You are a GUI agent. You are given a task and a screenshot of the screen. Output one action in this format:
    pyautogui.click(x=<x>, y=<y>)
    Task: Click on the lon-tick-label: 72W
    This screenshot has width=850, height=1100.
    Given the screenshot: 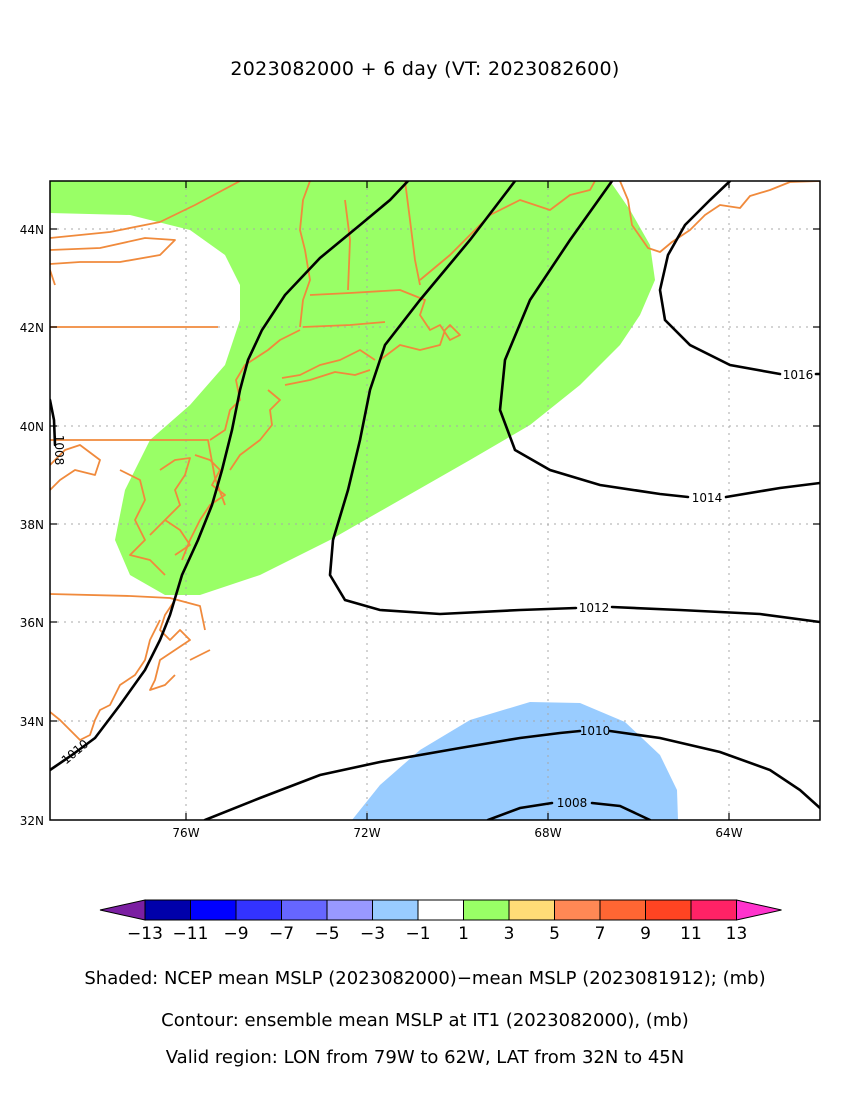 What is the action you would take?
    pyautogui.click(x=366, y=833)
    